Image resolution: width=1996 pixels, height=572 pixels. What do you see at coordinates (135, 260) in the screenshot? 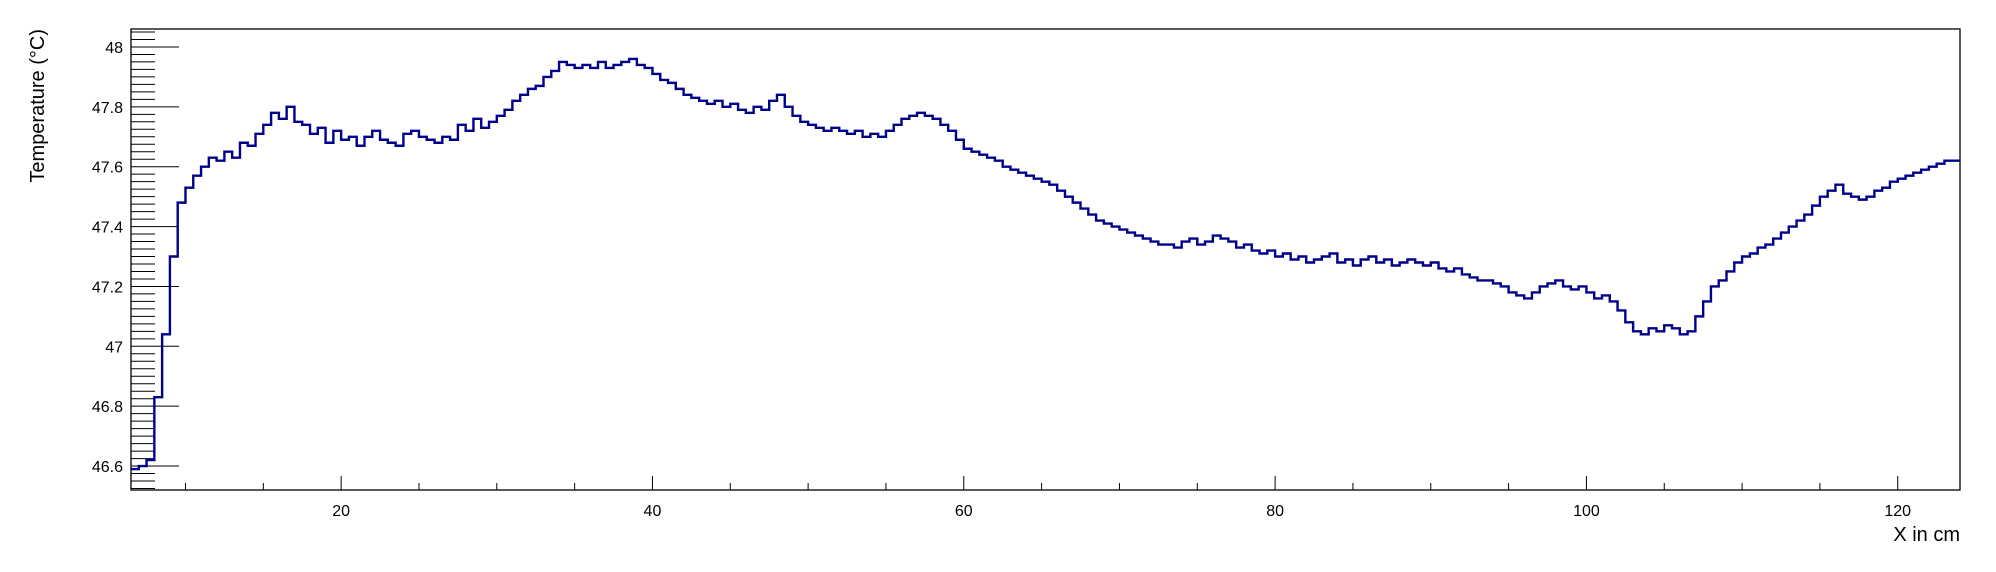
I see `y-axis-ticks: 46.6 46.8 47 47.2 47.4 47.6 47.8 48` at bounding box center [135, 260].